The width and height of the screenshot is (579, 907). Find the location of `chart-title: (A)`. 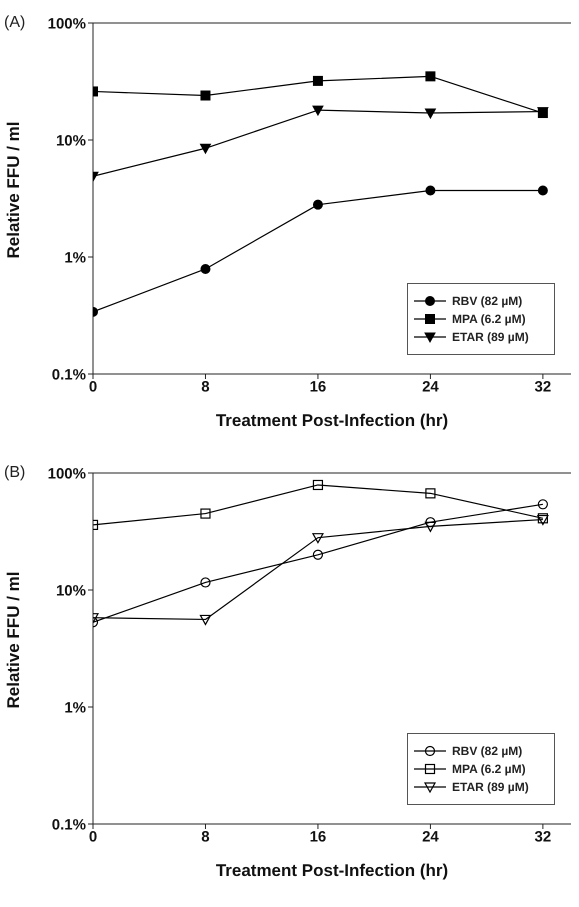

chart-title: (A) is located at coordinates (15, 23).